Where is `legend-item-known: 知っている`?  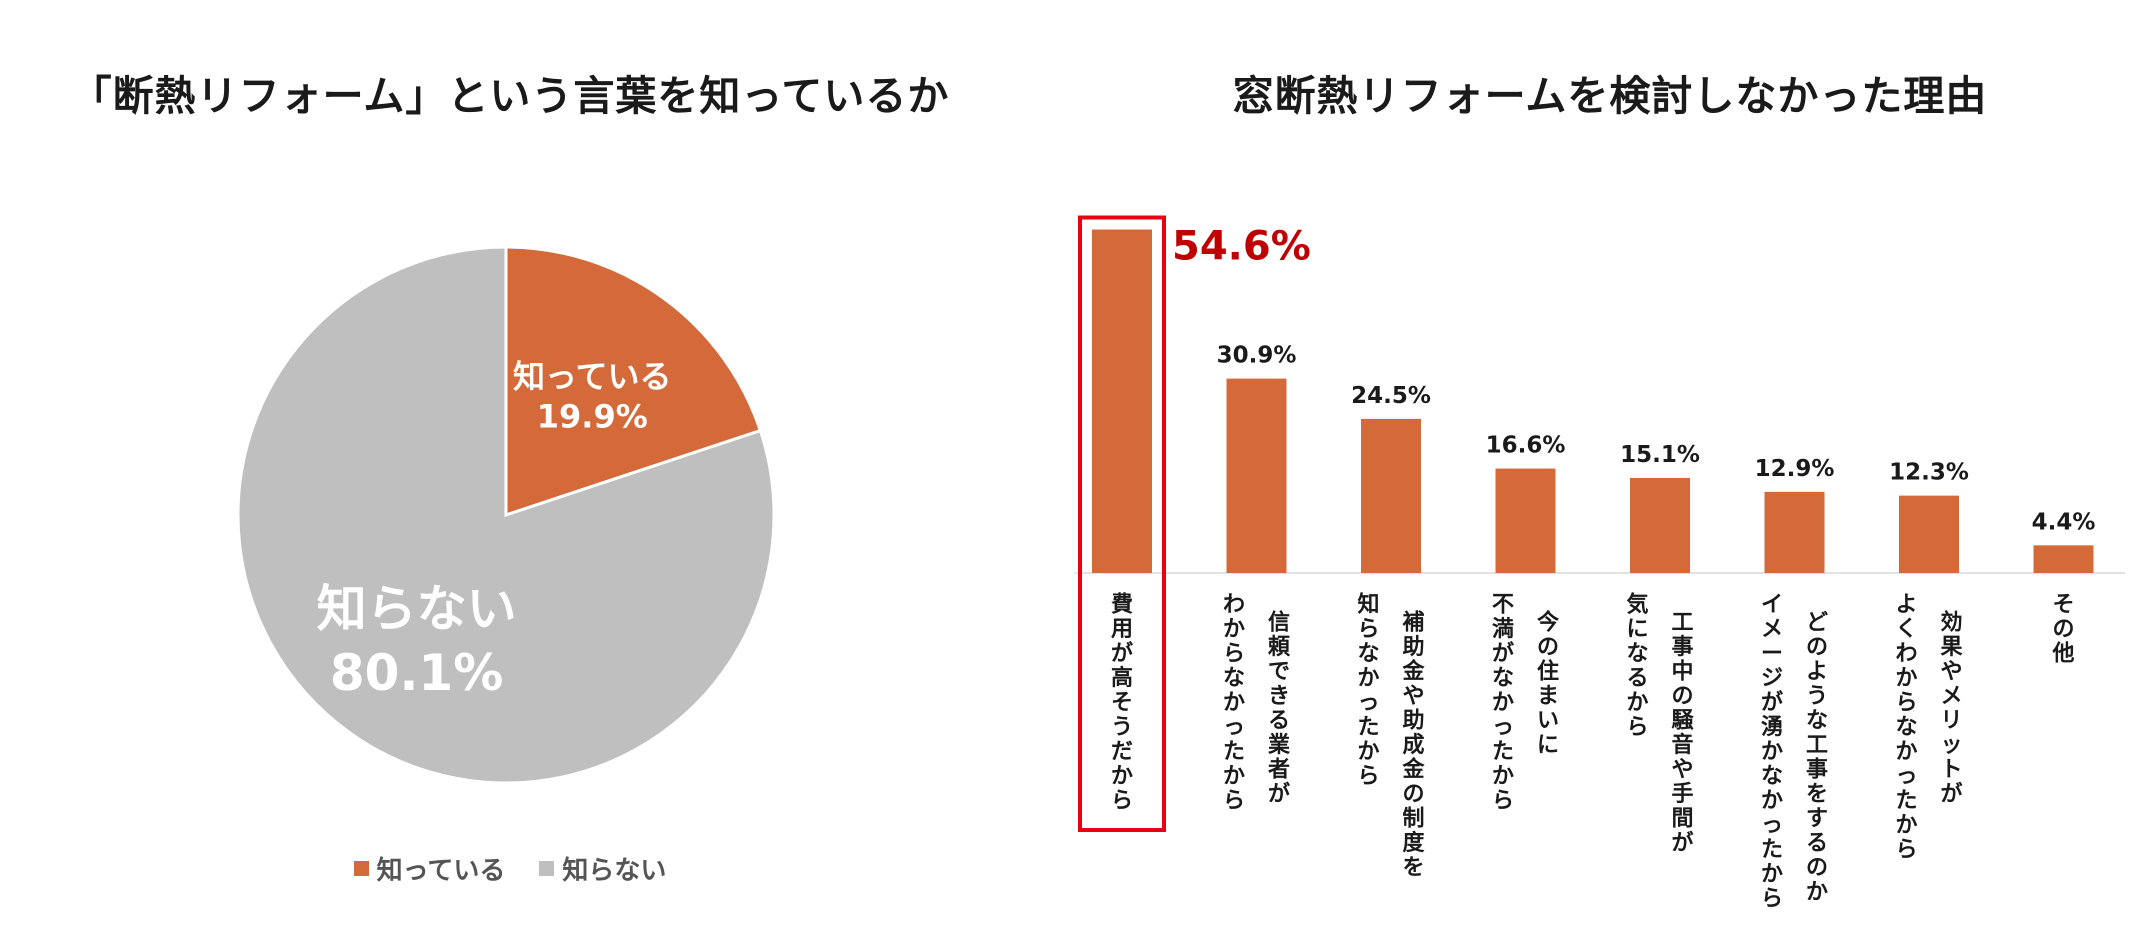 legend-item-known: 知っている is located at coordinates (429, 868).